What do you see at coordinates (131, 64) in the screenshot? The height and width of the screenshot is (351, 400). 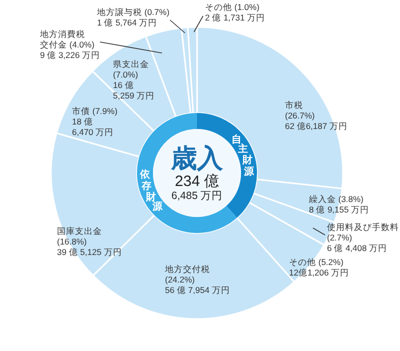 I see `slice-label: 県支出金` at bounding box center [131, 64].